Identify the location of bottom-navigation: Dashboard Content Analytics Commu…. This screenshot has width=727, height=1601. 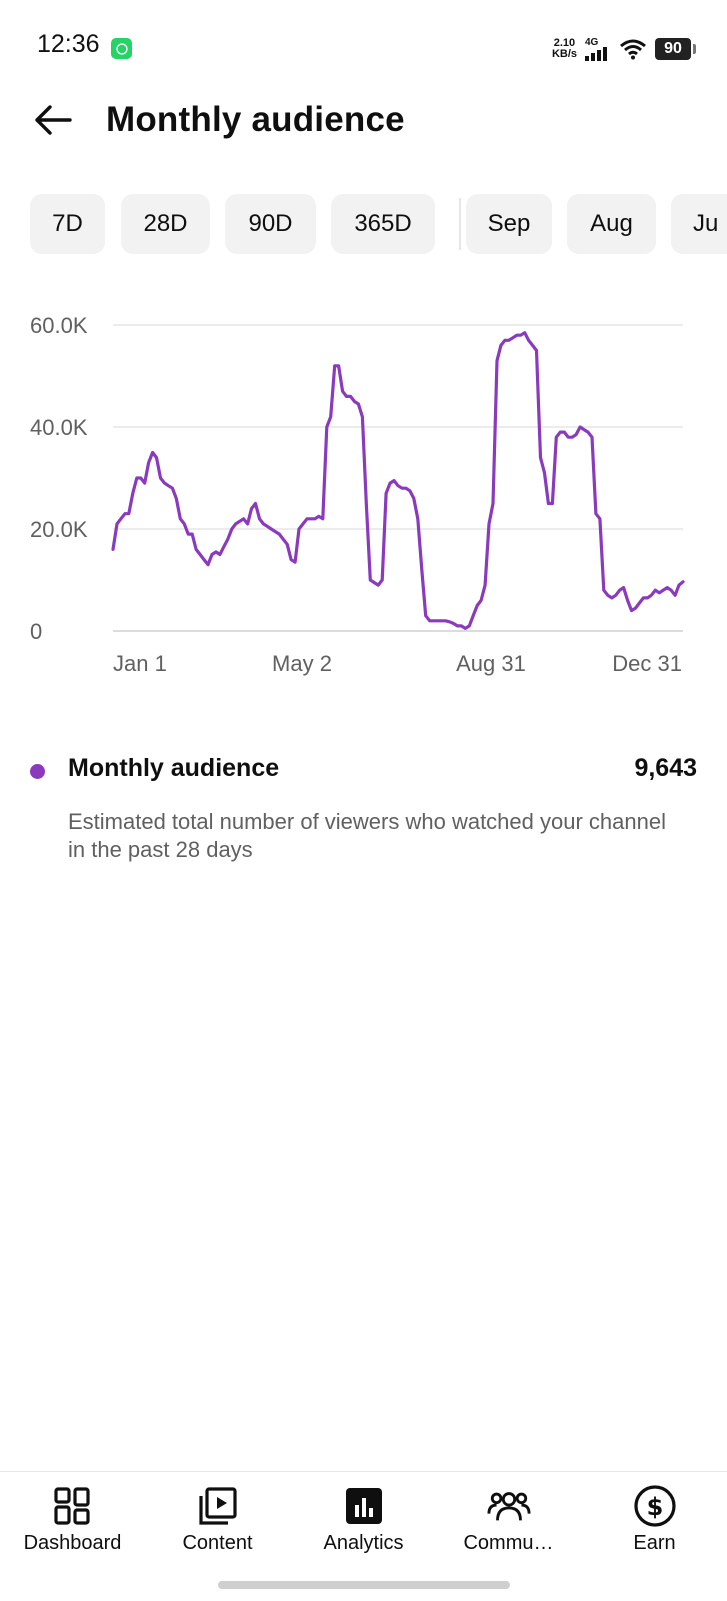
(363, 1536).